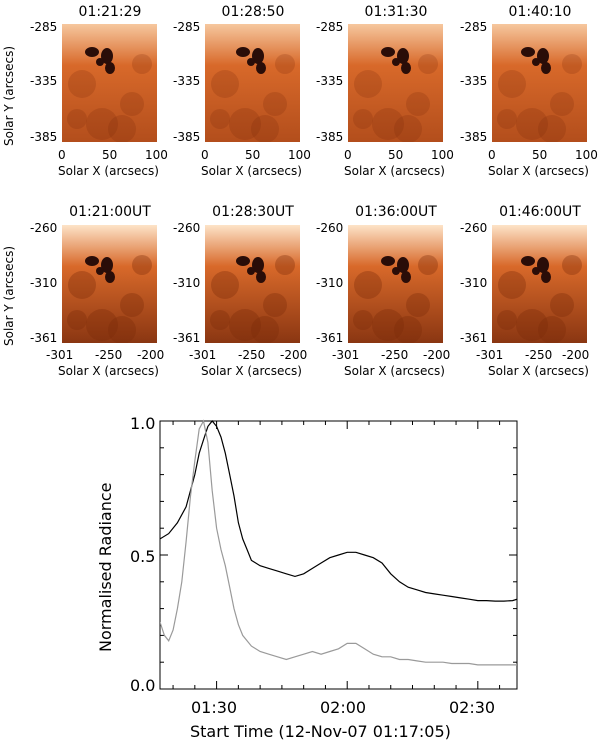 The width and height of the screenshot is (600, 748). I want to click on row2-title-4: 01:46:00UT, so click(540, 212).